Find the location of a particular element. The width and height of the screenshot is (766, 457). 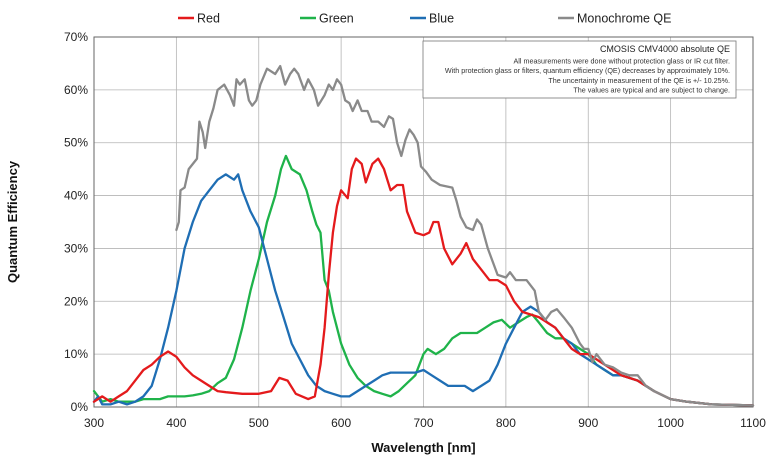

x-tick-label: 1100 is located at coordinates (753, 423).